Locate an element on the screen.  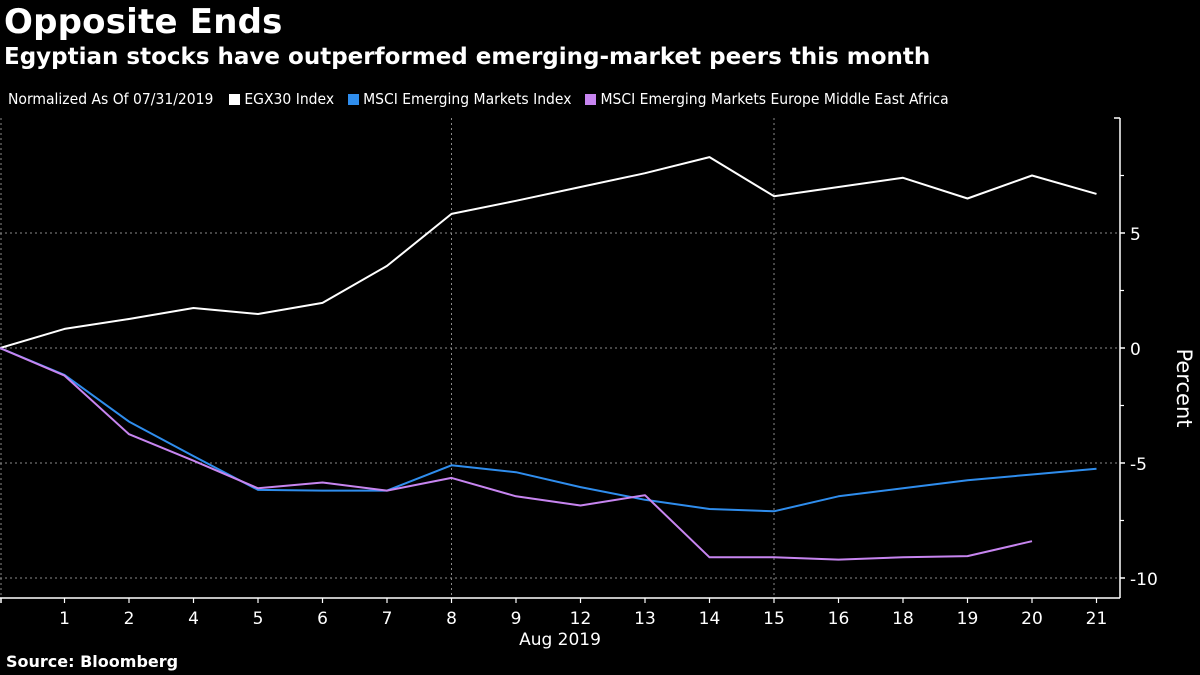
x-tick-label: 13 is located at coordinates (645, 619).